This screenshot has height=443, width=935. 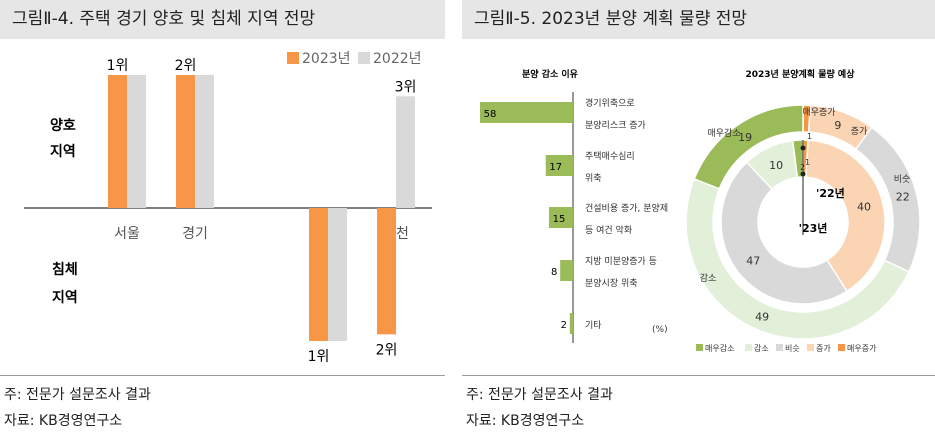 What do you see at coordinates (63, 126) in the screenshot?
I see `good-region-label: 양호` at bounding box center [63, 126].